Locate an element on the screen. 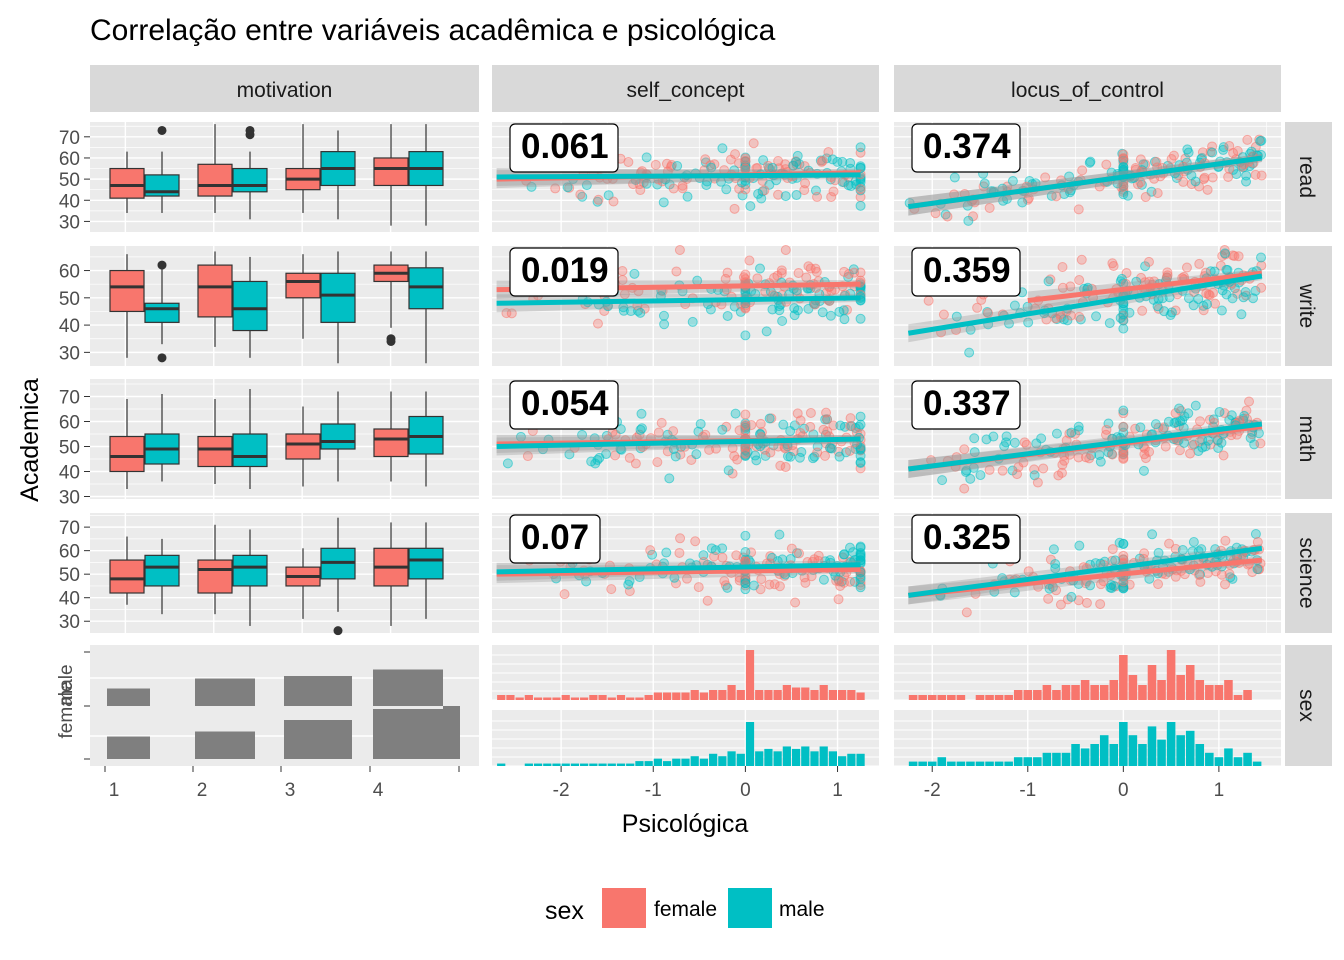 Image resolution: width=1344 pixels, height=960 pixels. regression-line-male is located at coordinates (678, 442).